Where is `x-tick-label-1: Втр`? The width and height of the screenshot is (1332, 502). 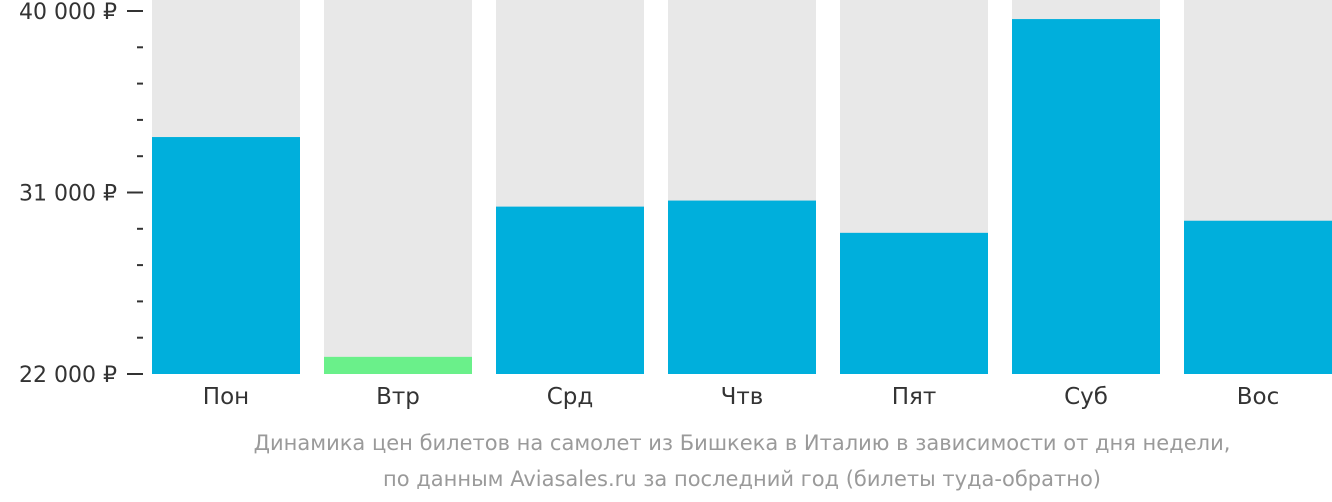
x-tick-label-1: Втр is located at coordinates (398, 397).